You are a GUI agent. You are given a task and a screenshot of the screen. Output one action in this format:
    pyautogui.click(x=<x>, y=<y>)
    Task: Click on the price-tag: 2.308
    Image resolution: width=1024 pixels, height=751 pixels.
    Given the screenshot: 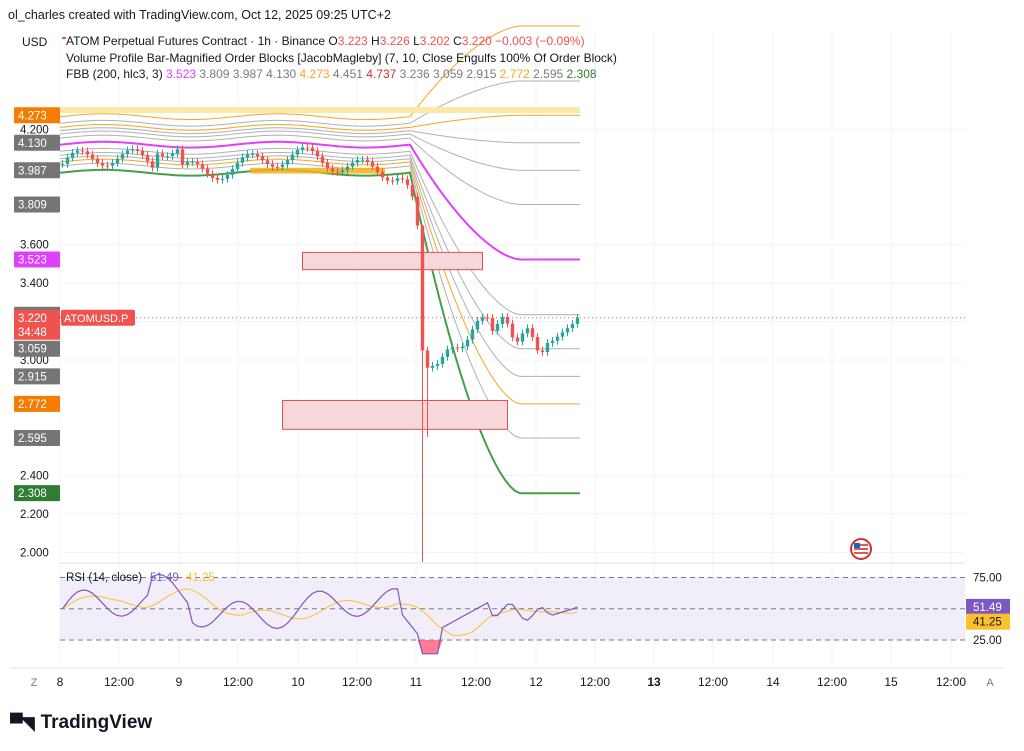 What is the action you would take?
    pyautogui.click(x=32, y=494)
    